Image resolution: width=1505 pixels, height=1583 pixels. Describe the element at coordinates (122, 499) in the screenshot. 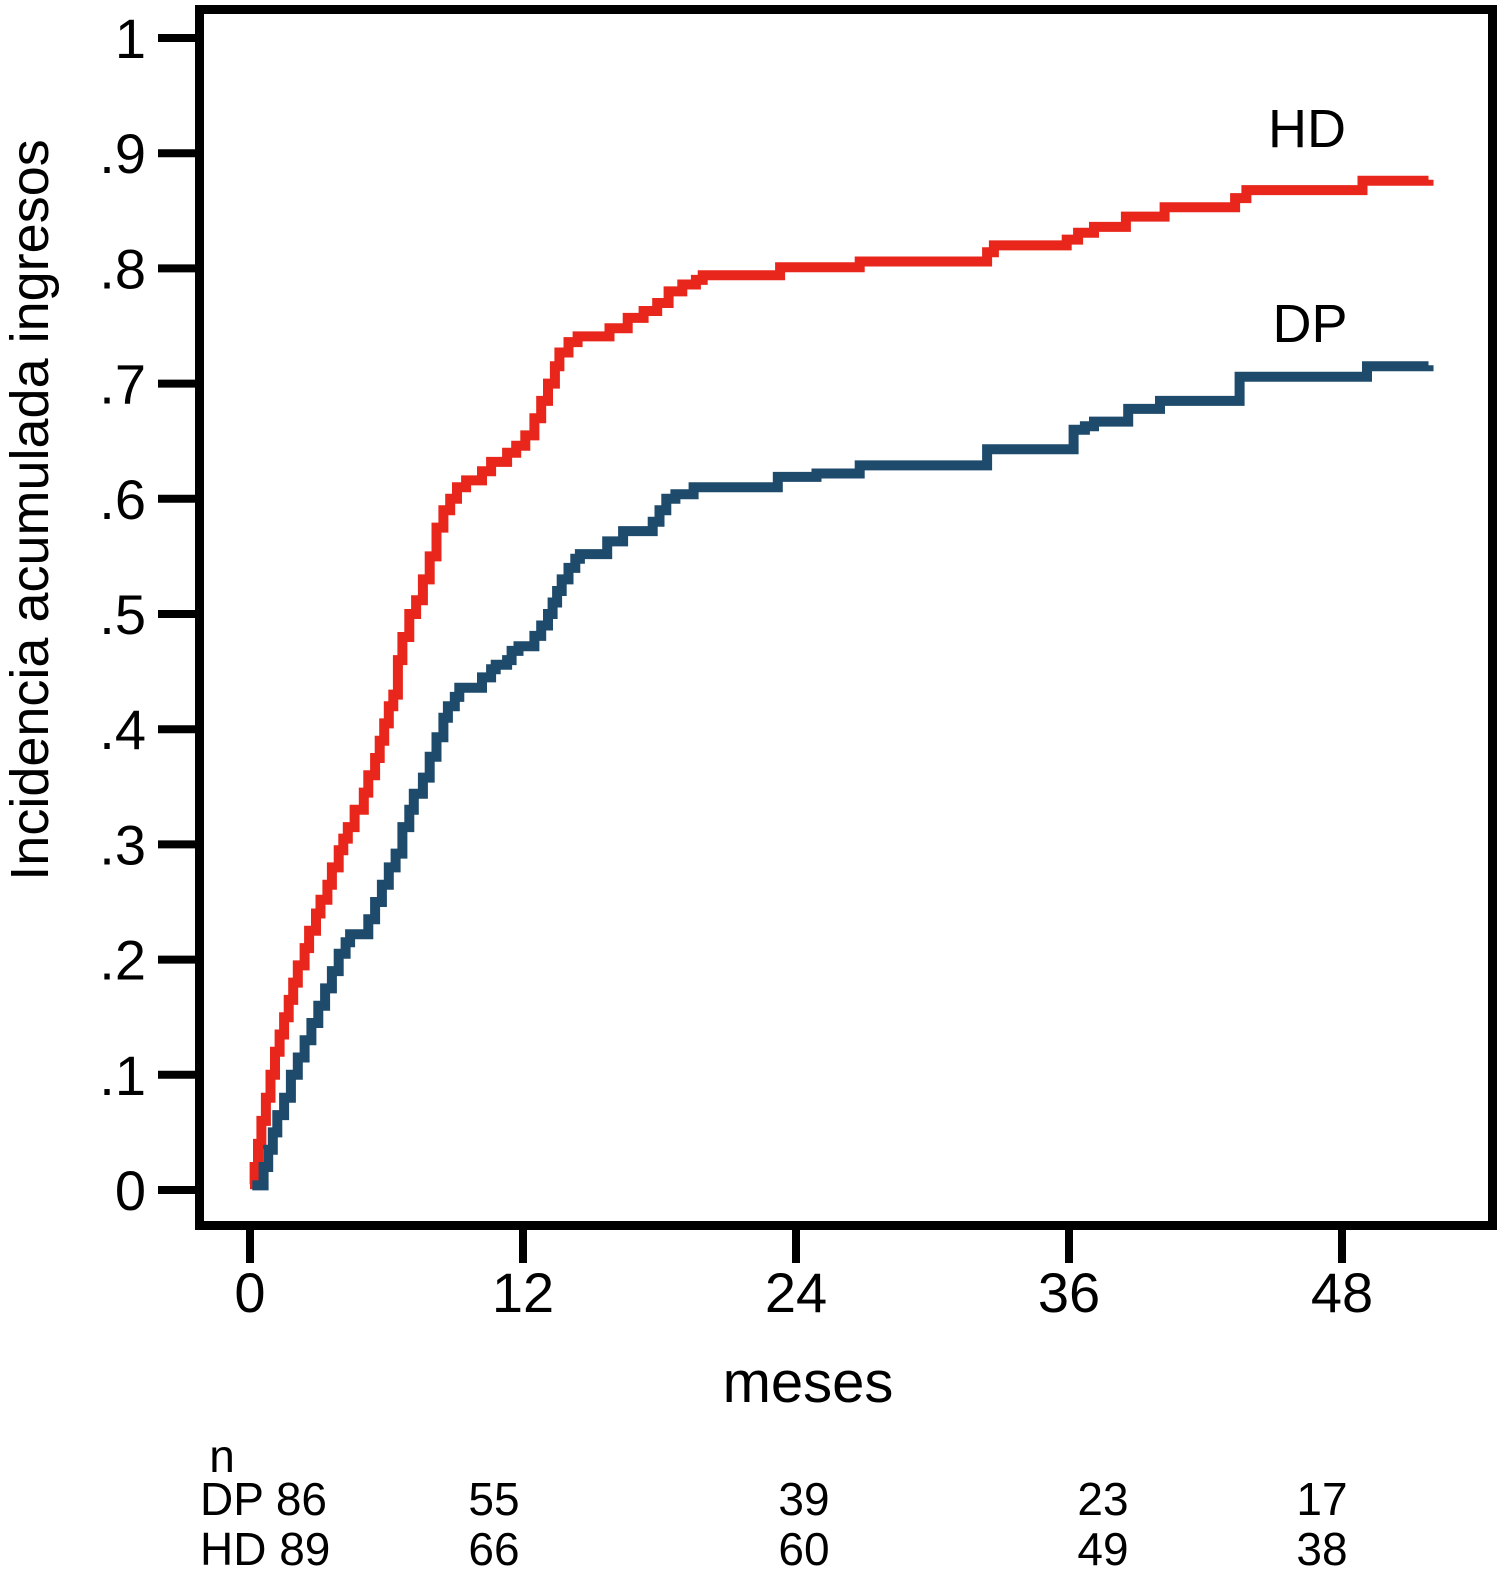

I see `y-tick-label: .6` at that location.